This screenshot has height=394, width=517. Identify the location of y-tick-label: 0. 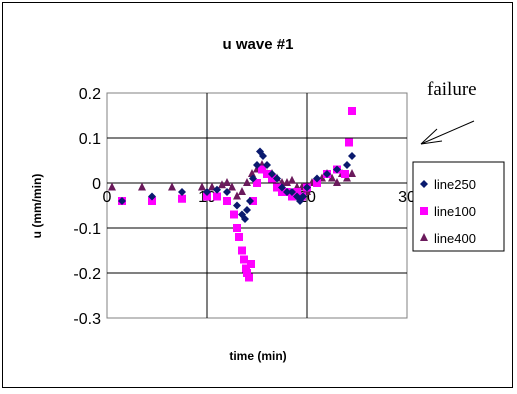
(96, 184).